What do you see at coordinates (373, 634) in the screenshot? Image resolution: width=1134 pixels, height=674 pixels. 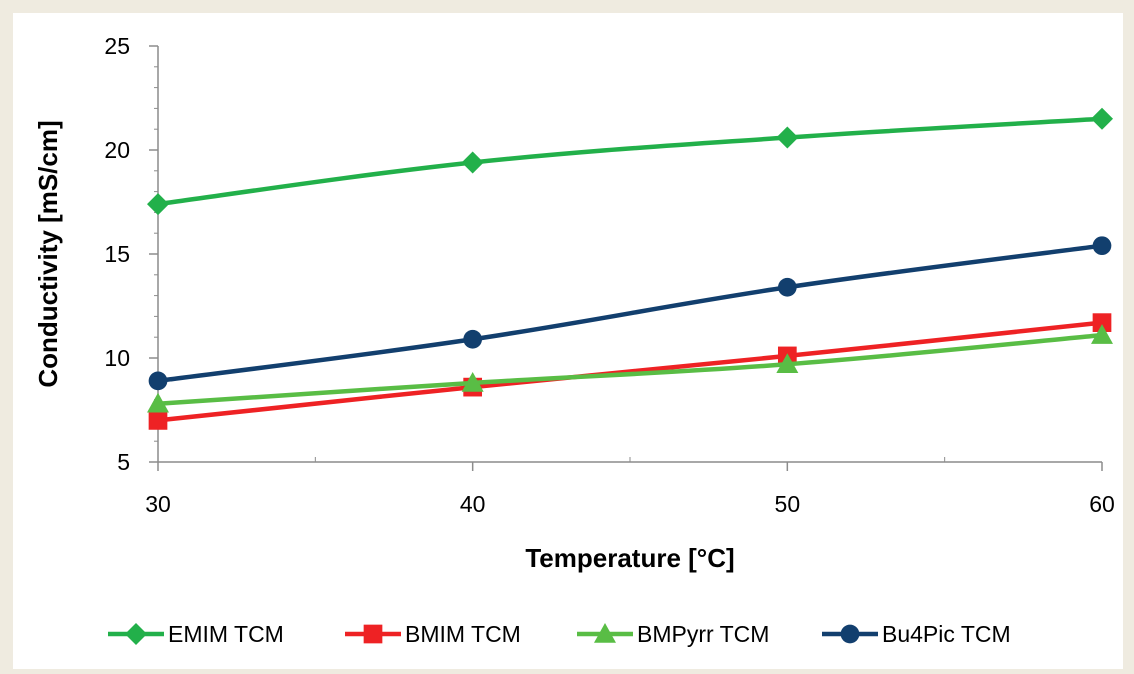 I see `legend-marker-square` at bounding box center [373, 634].